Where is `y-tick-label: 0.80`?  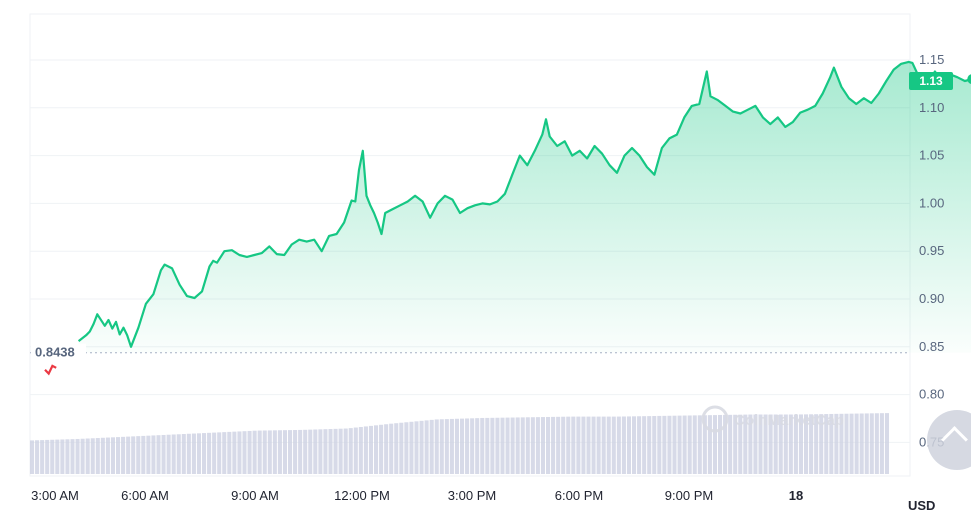
y-tick-label: 0.80 is located at coordinates (931, 394).